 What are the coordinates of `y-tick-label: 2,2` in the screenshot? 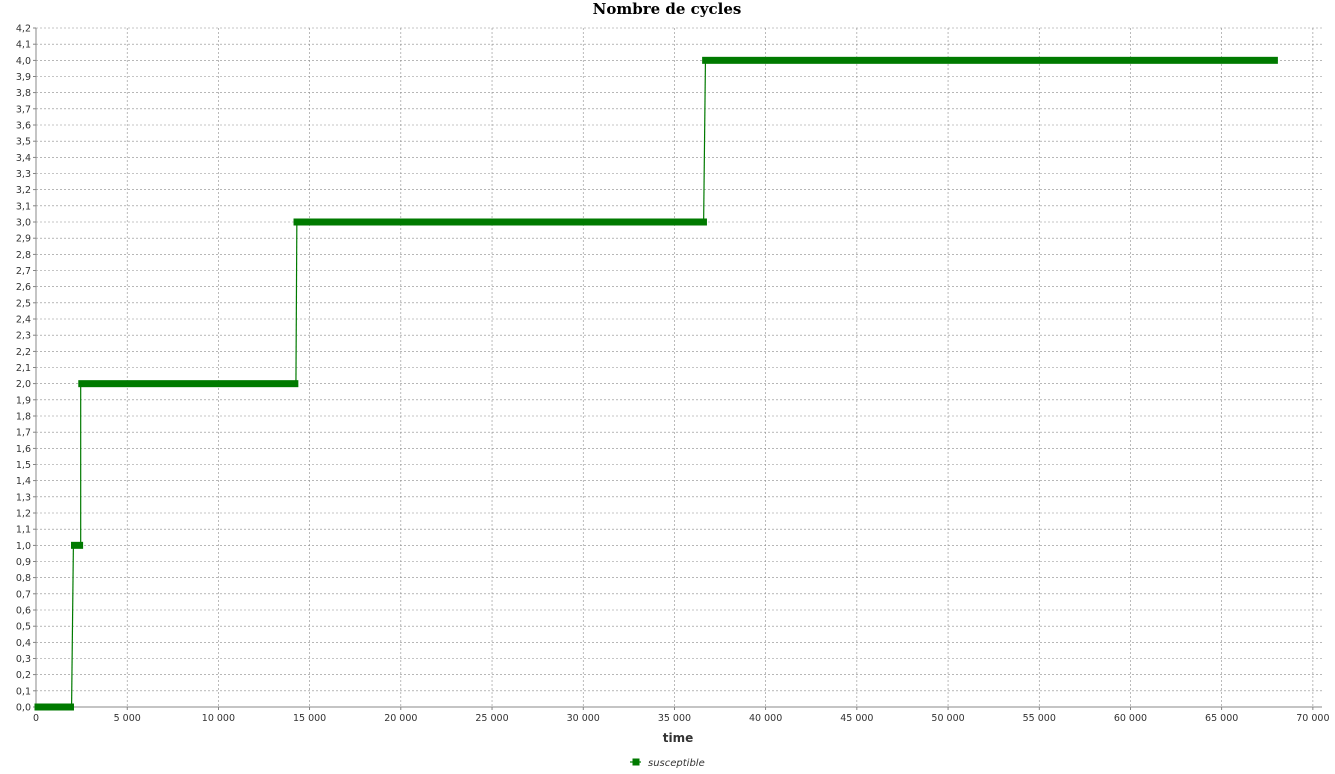 It's located at (23, 352).